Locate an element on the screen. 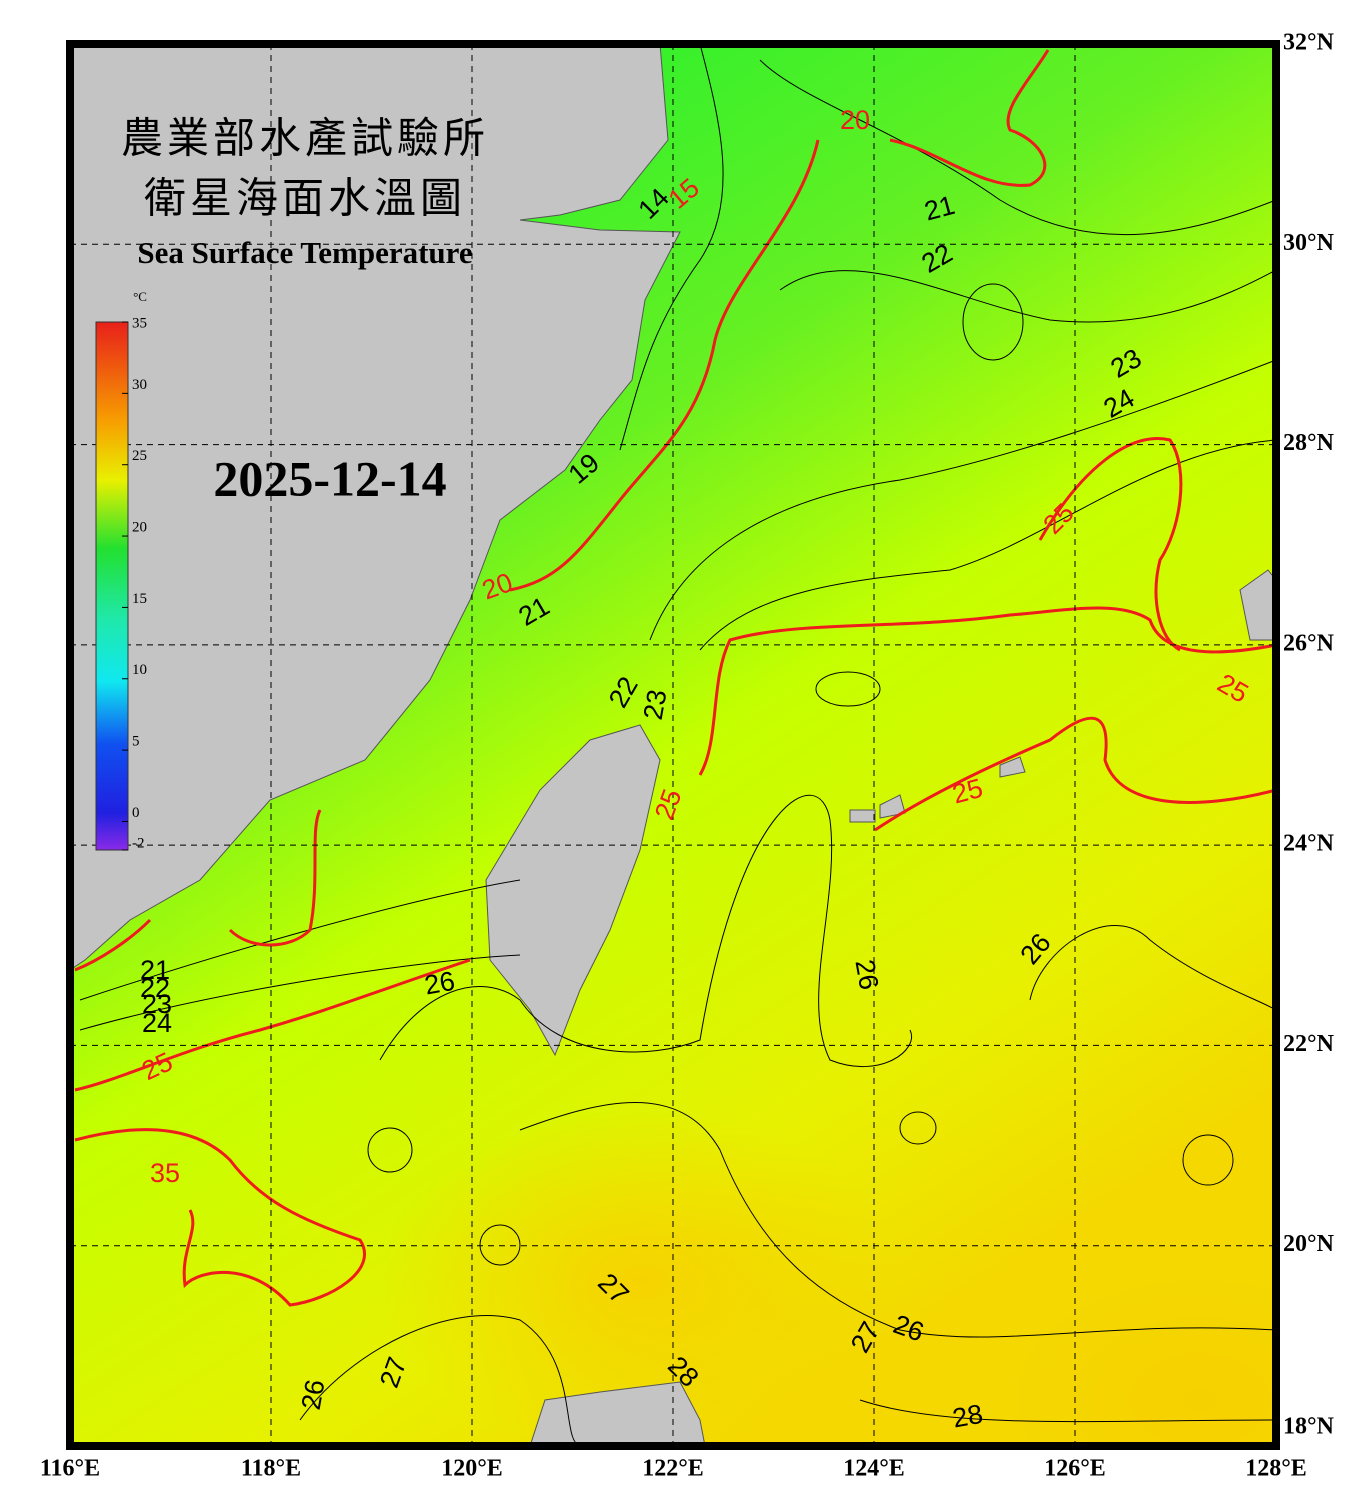  contour-label: 21 is located at coordinates (155, 970).